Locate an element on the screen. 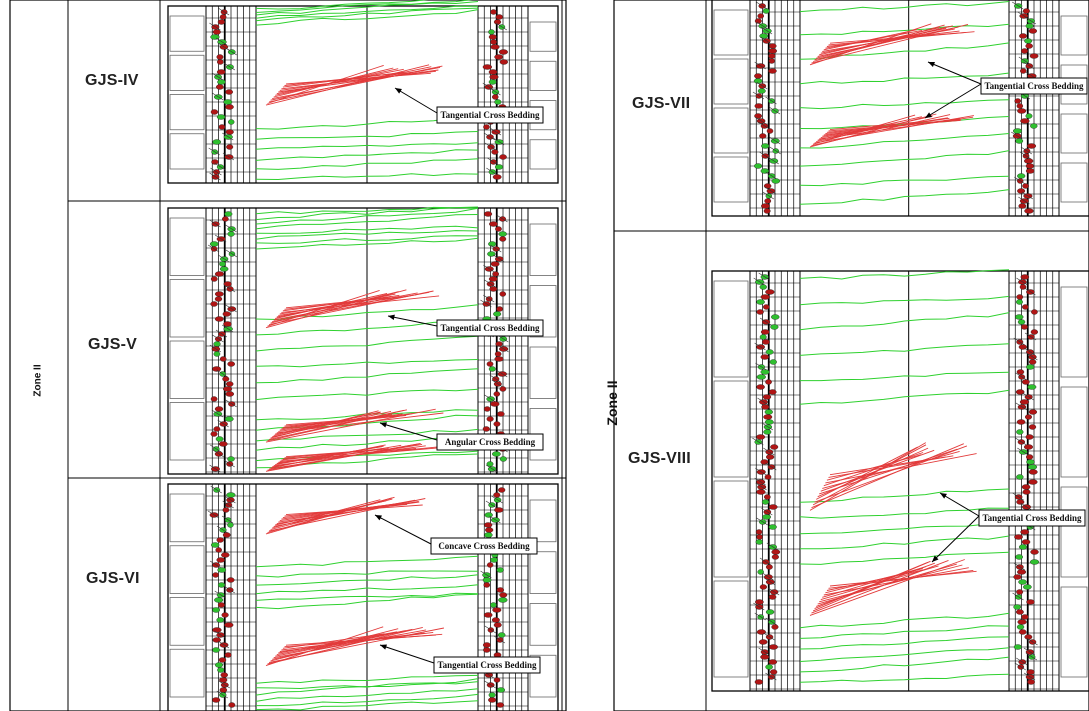  left-zone-label: Zone II is located at coordinates (38, 380).